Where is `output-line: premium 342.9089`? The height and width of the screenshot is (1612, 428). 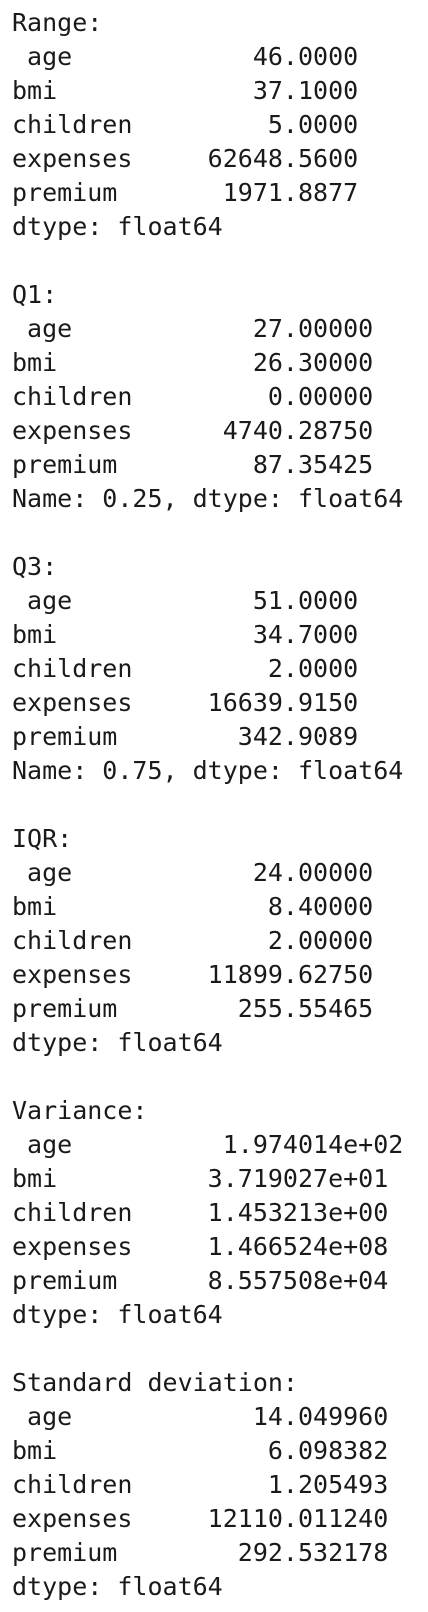
output-line: premium 342.9089 is located at coordinates (185, 736).